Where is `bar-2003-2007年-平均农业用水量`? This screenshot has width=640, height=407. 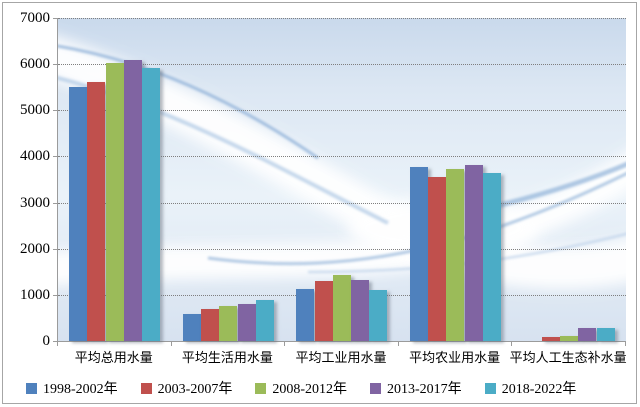 bar-2003-2007年-平均农业用水量 is located at coordinates (437, 259).